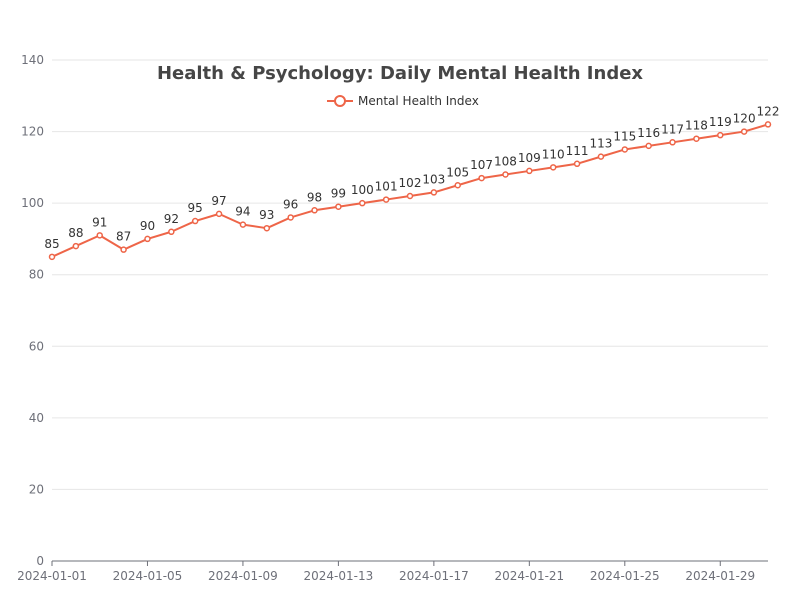 The image size is (800, 600). What do you see at coordinates (481, 165) in the screenshot?
I see `data-label: 107` at bounding box center [481, 165].